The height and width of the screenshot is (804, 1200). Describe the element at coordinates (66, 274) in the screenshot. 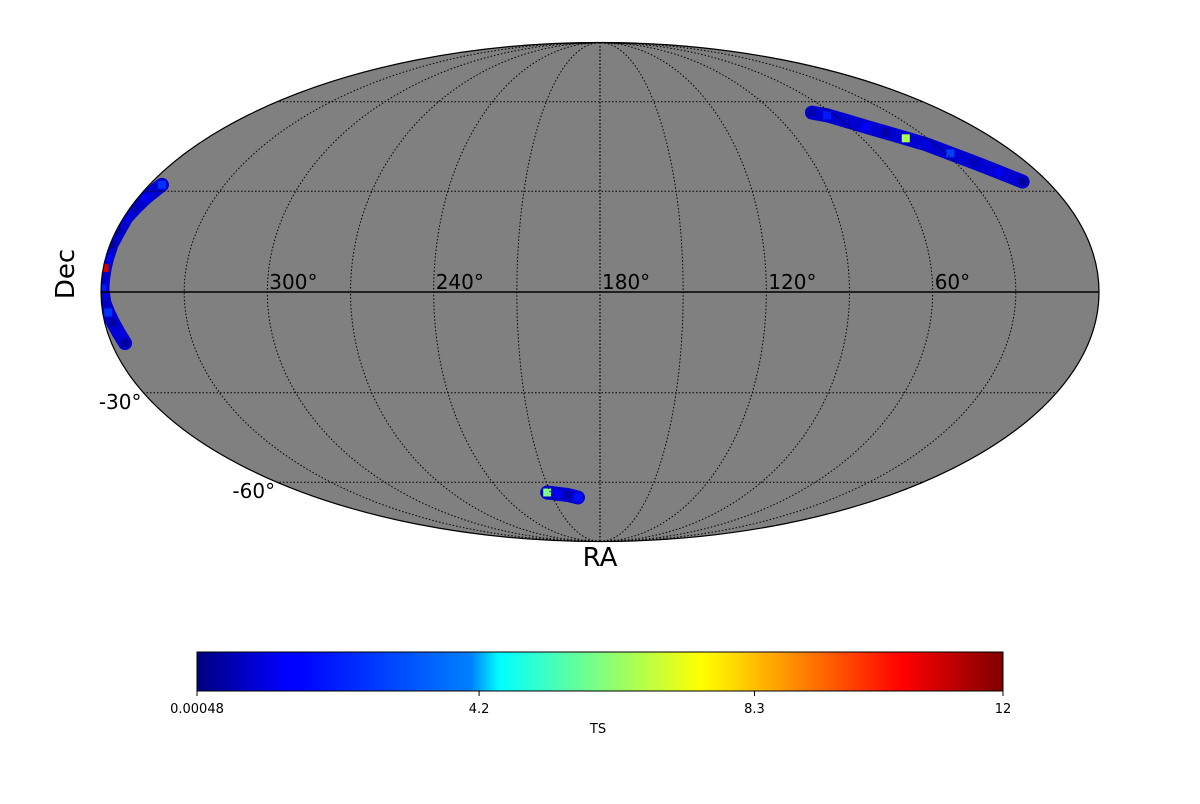

I see `y-axis-label: Dec` at that location.